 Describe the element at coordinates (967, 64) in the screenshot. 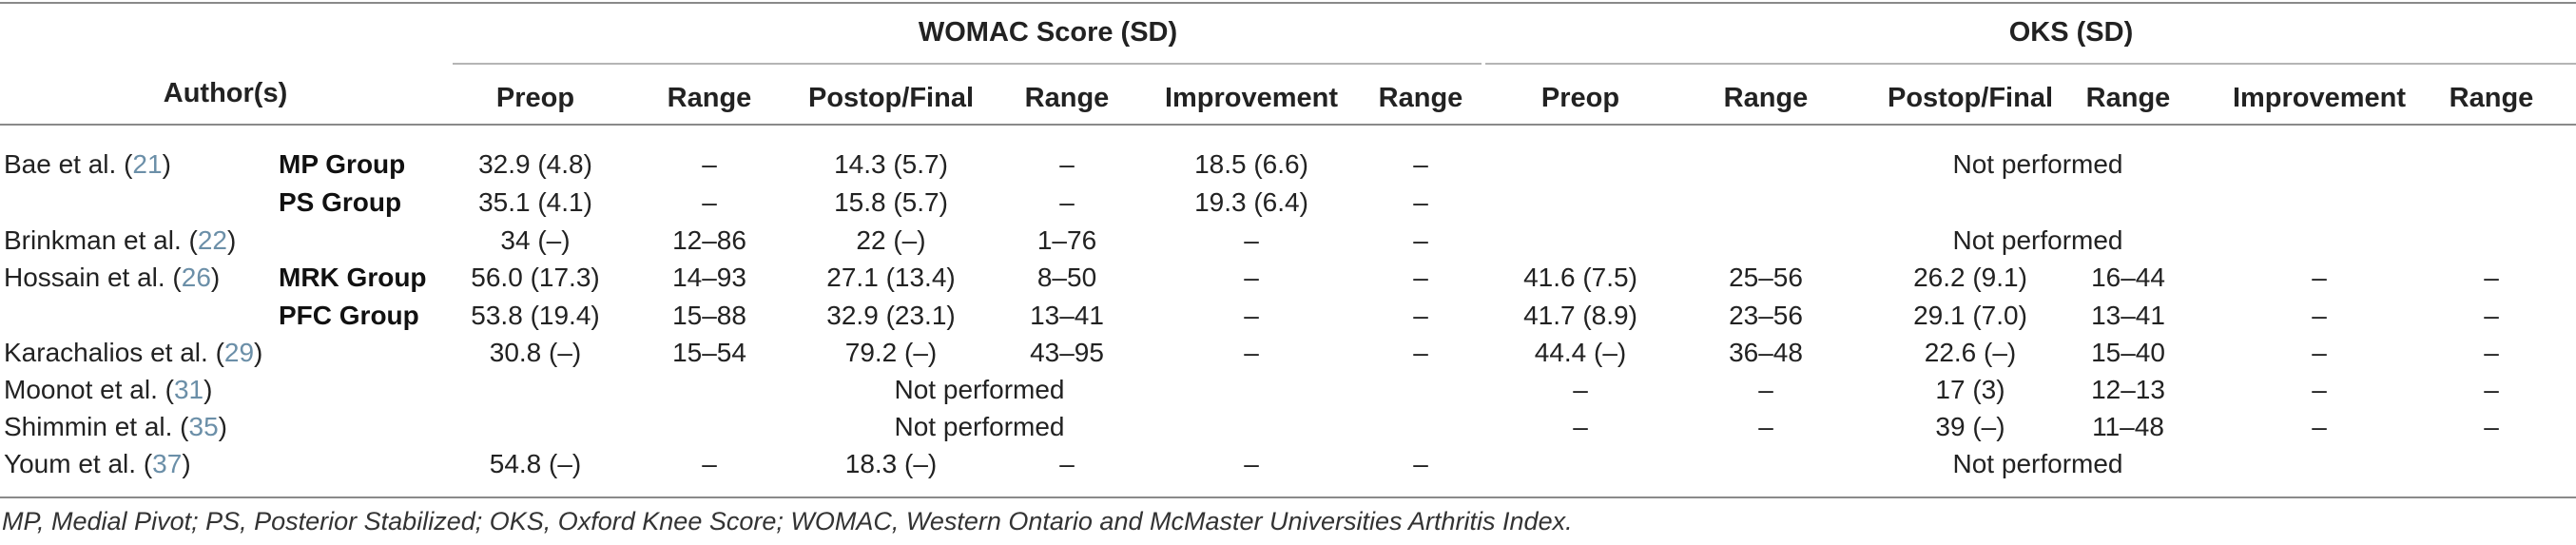

I see `womac-underline` at that location.